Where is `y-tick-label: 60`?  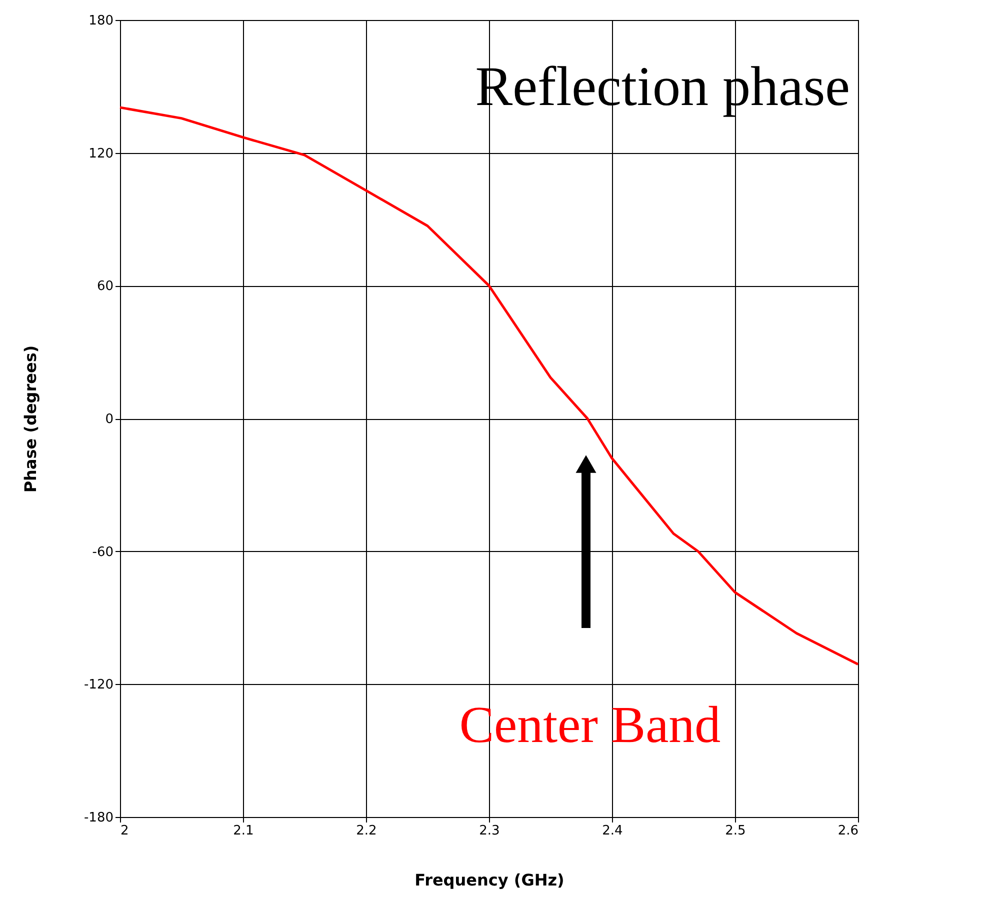 y-tick-label: 60 is located at coordinates (105, 286).